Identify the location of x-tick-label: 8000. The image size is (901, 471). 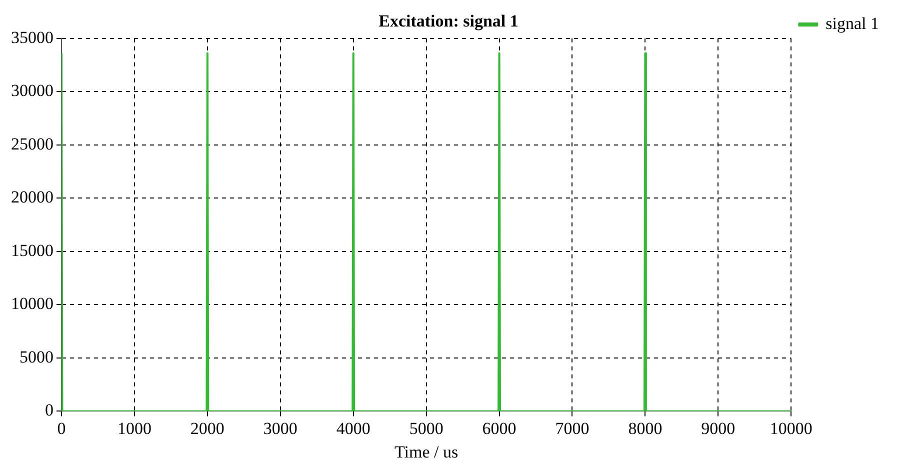
(645, 428).